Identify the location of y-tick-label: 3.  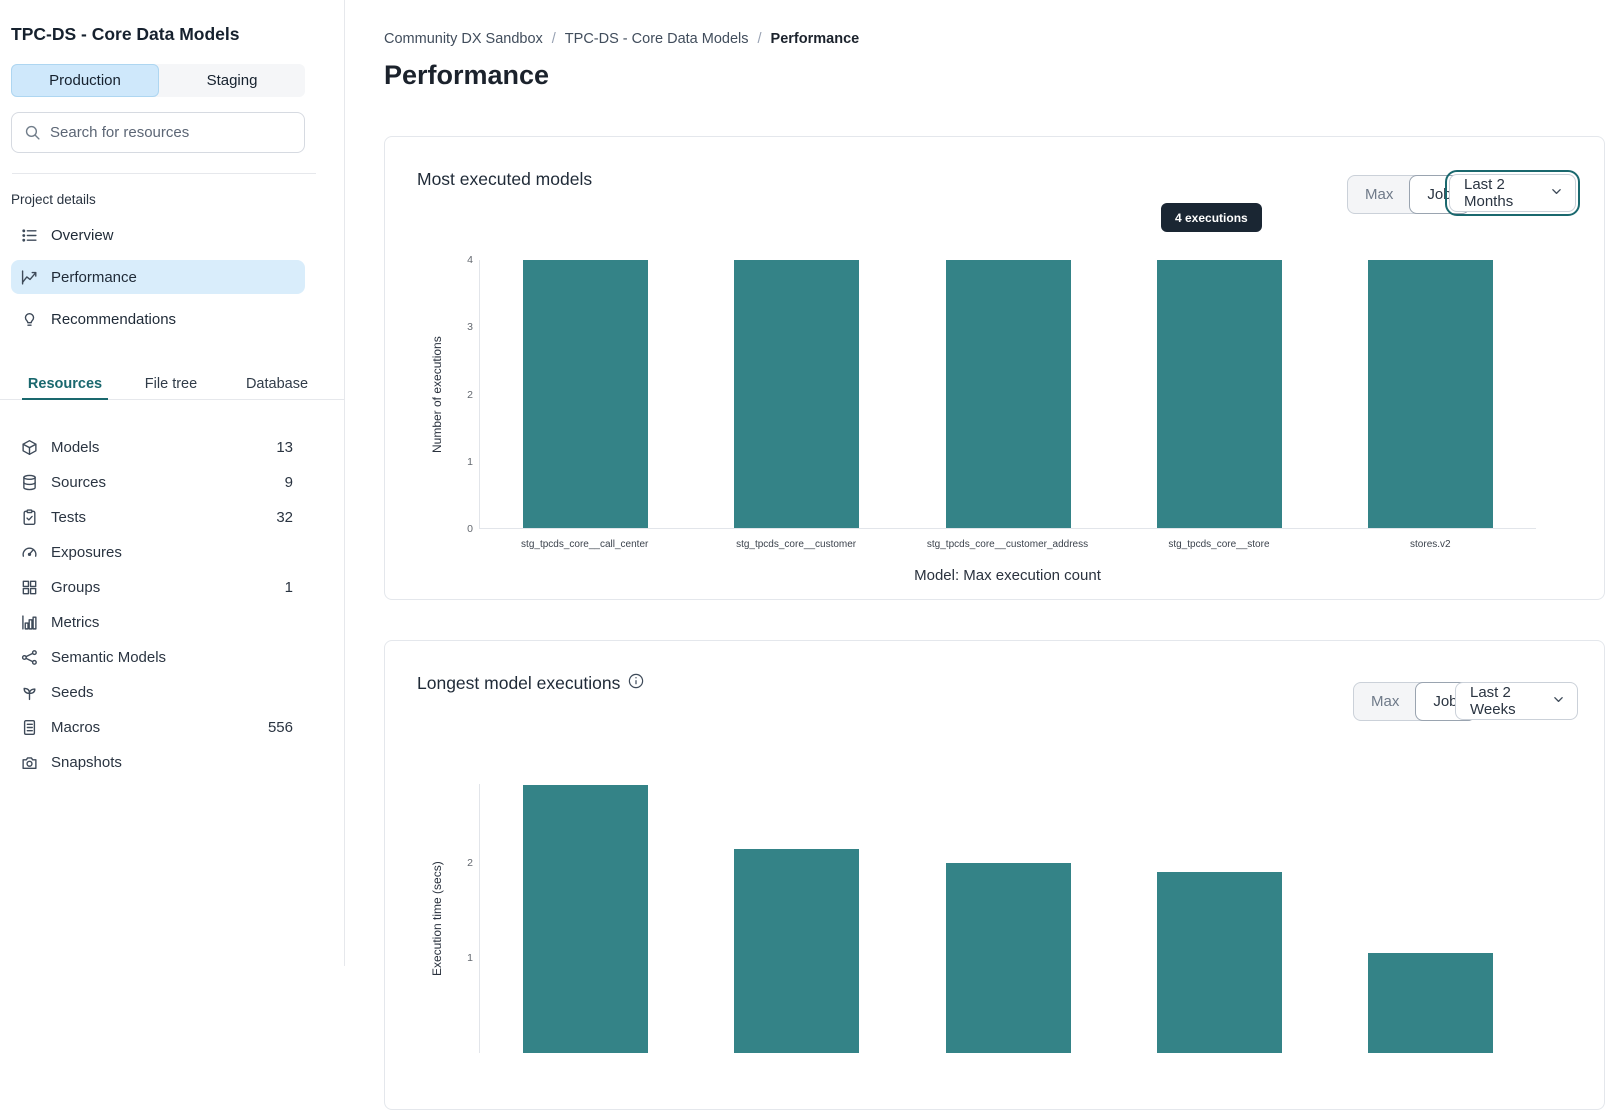
(470, 327).